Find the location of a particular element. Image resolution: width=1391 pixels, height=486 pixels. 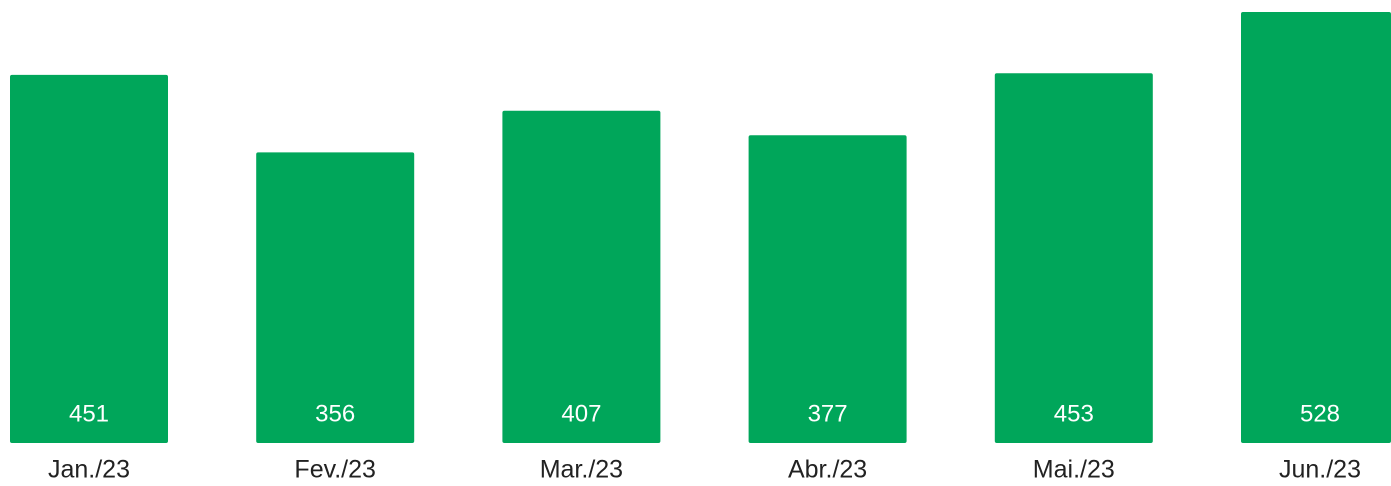

value-label: 453 is located at coordinates (1074, 413).